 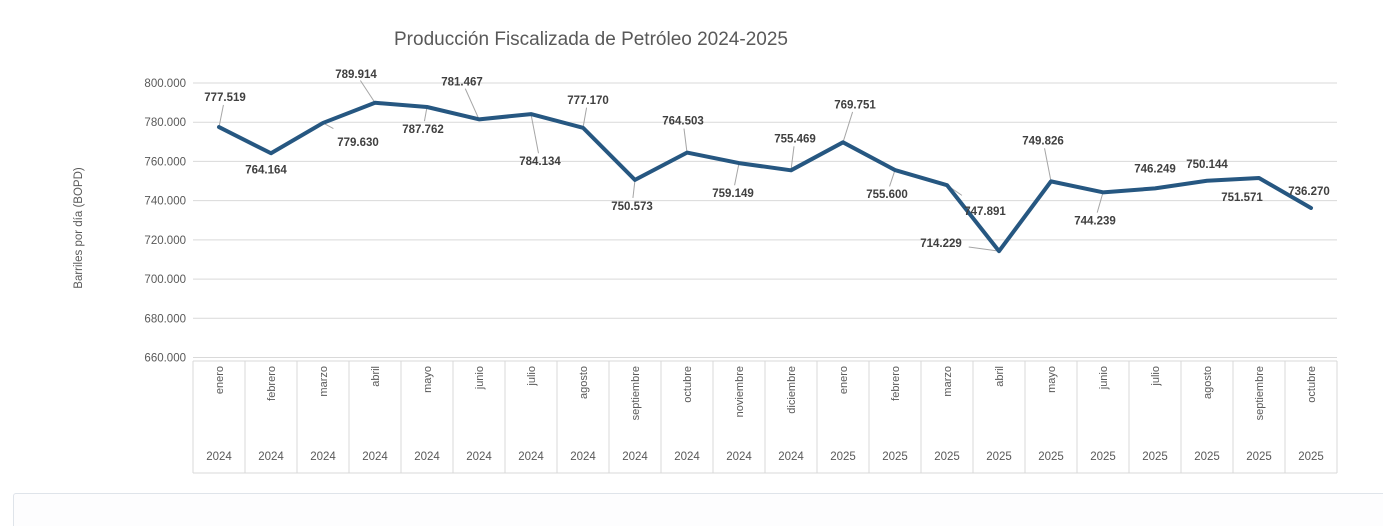 What do you see at coordinates (985, 212) in the screenshot?
I see `data-label: 747.891` at bounding box center [985, 212].